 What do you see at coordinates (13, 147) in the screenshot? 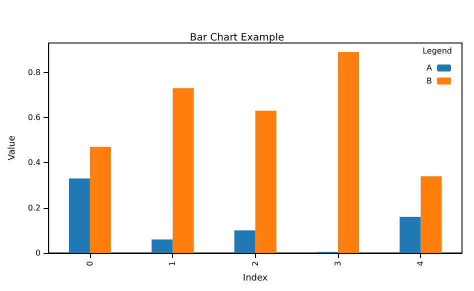
I see `y-axis-title: Value` at bounding box center [13, 147].